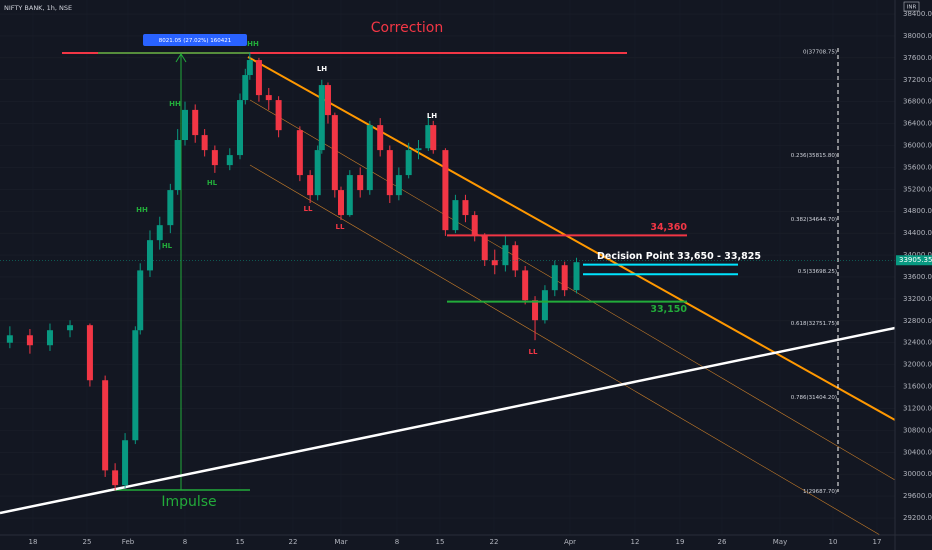 This screenshot has height=550, width=932. What do you see at coordinates (917, 408) in the screenshot?
I see `y-tick-label: 31200.00` at bounding box center [917, 408].